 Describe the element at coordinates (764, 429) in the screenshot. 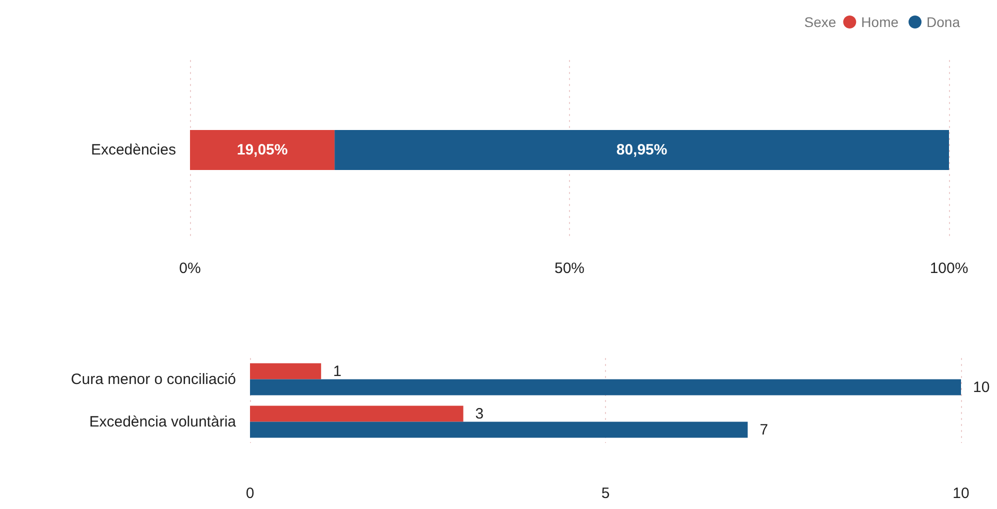

I see `data-label: 7` at that location.